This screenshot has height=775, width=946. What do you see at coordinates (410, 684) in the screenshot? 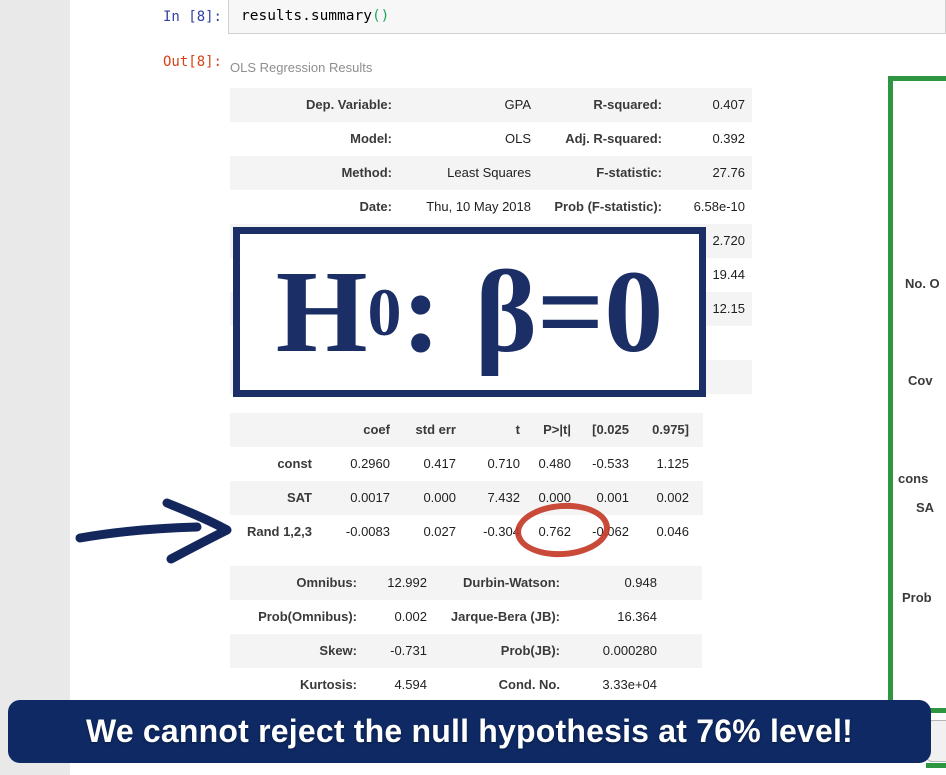
I see `stat-value: 4.594` at bounding box center [410, 684].